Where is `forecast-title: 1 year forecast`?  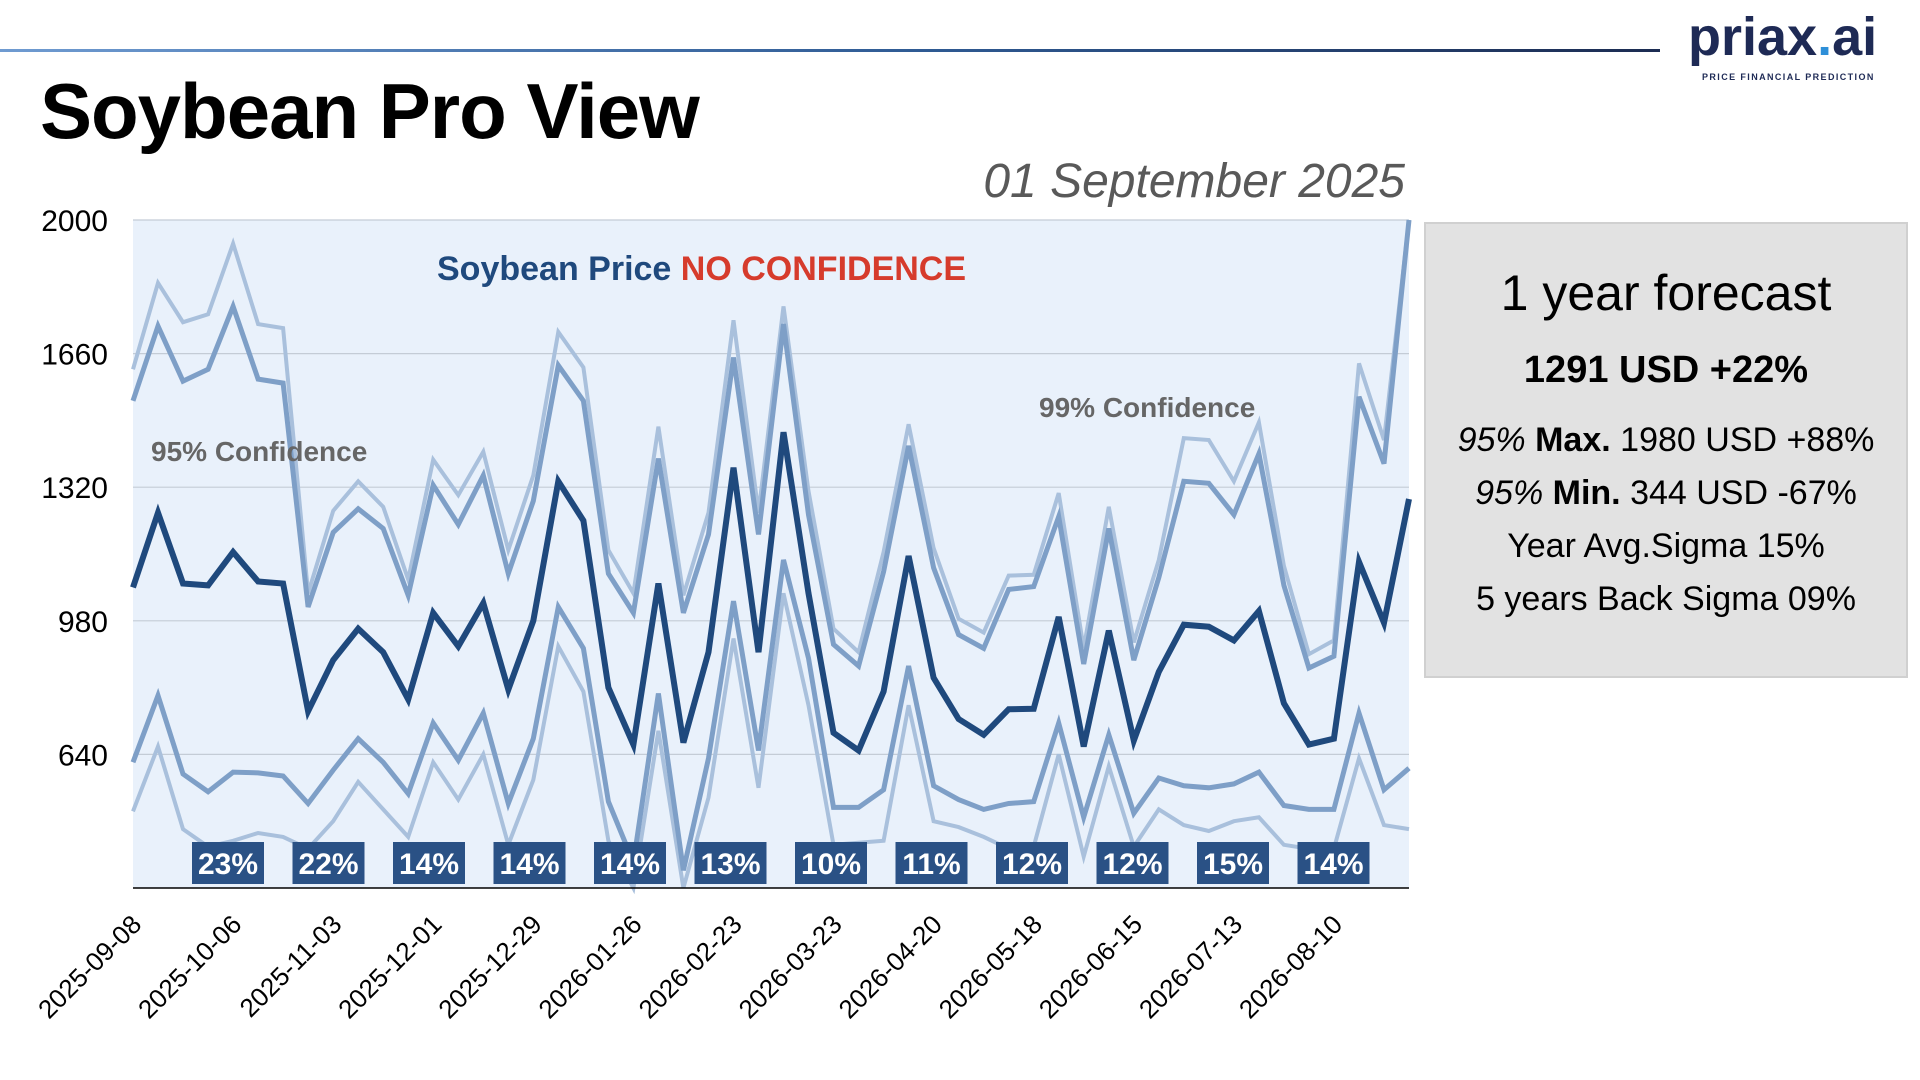
forecast-title: 1 year forecast is located at coordinates (1666, 293).